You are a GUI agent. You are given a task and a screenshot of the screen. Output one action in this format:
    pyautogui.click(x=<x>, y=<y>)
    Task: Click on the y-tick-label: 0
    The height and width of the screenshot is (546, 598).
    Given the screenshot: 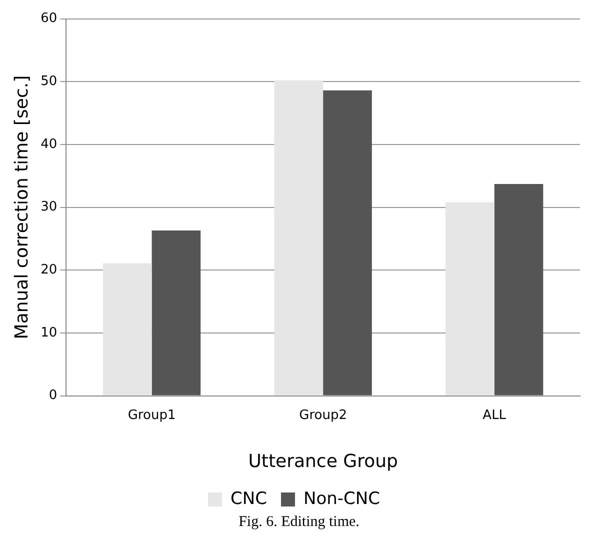 What is the action you would take?
    pyautogui.click(x=53, y=396)
    